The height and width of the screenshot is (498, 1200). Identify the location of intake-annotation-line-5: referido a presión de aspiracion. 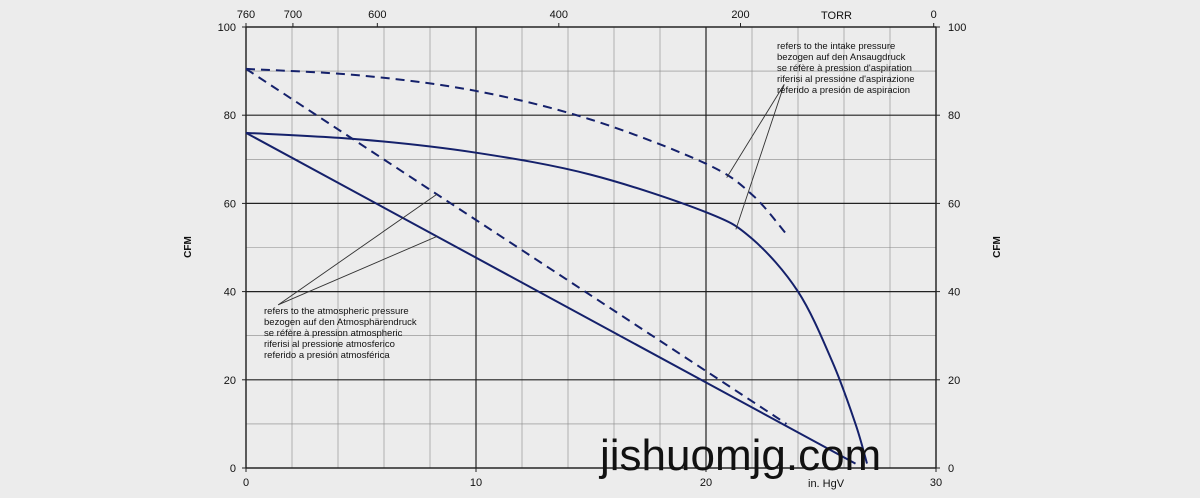
(843, 90).